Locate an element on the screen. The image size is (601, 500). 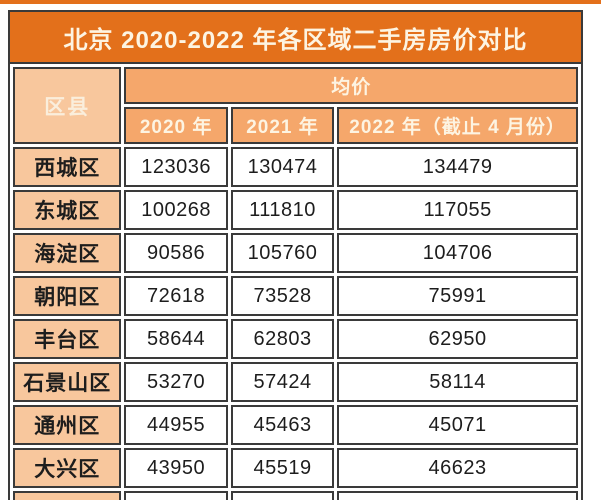
table-row: 石景山区 53270 57424 58114 is located at coordinates (295, 382).